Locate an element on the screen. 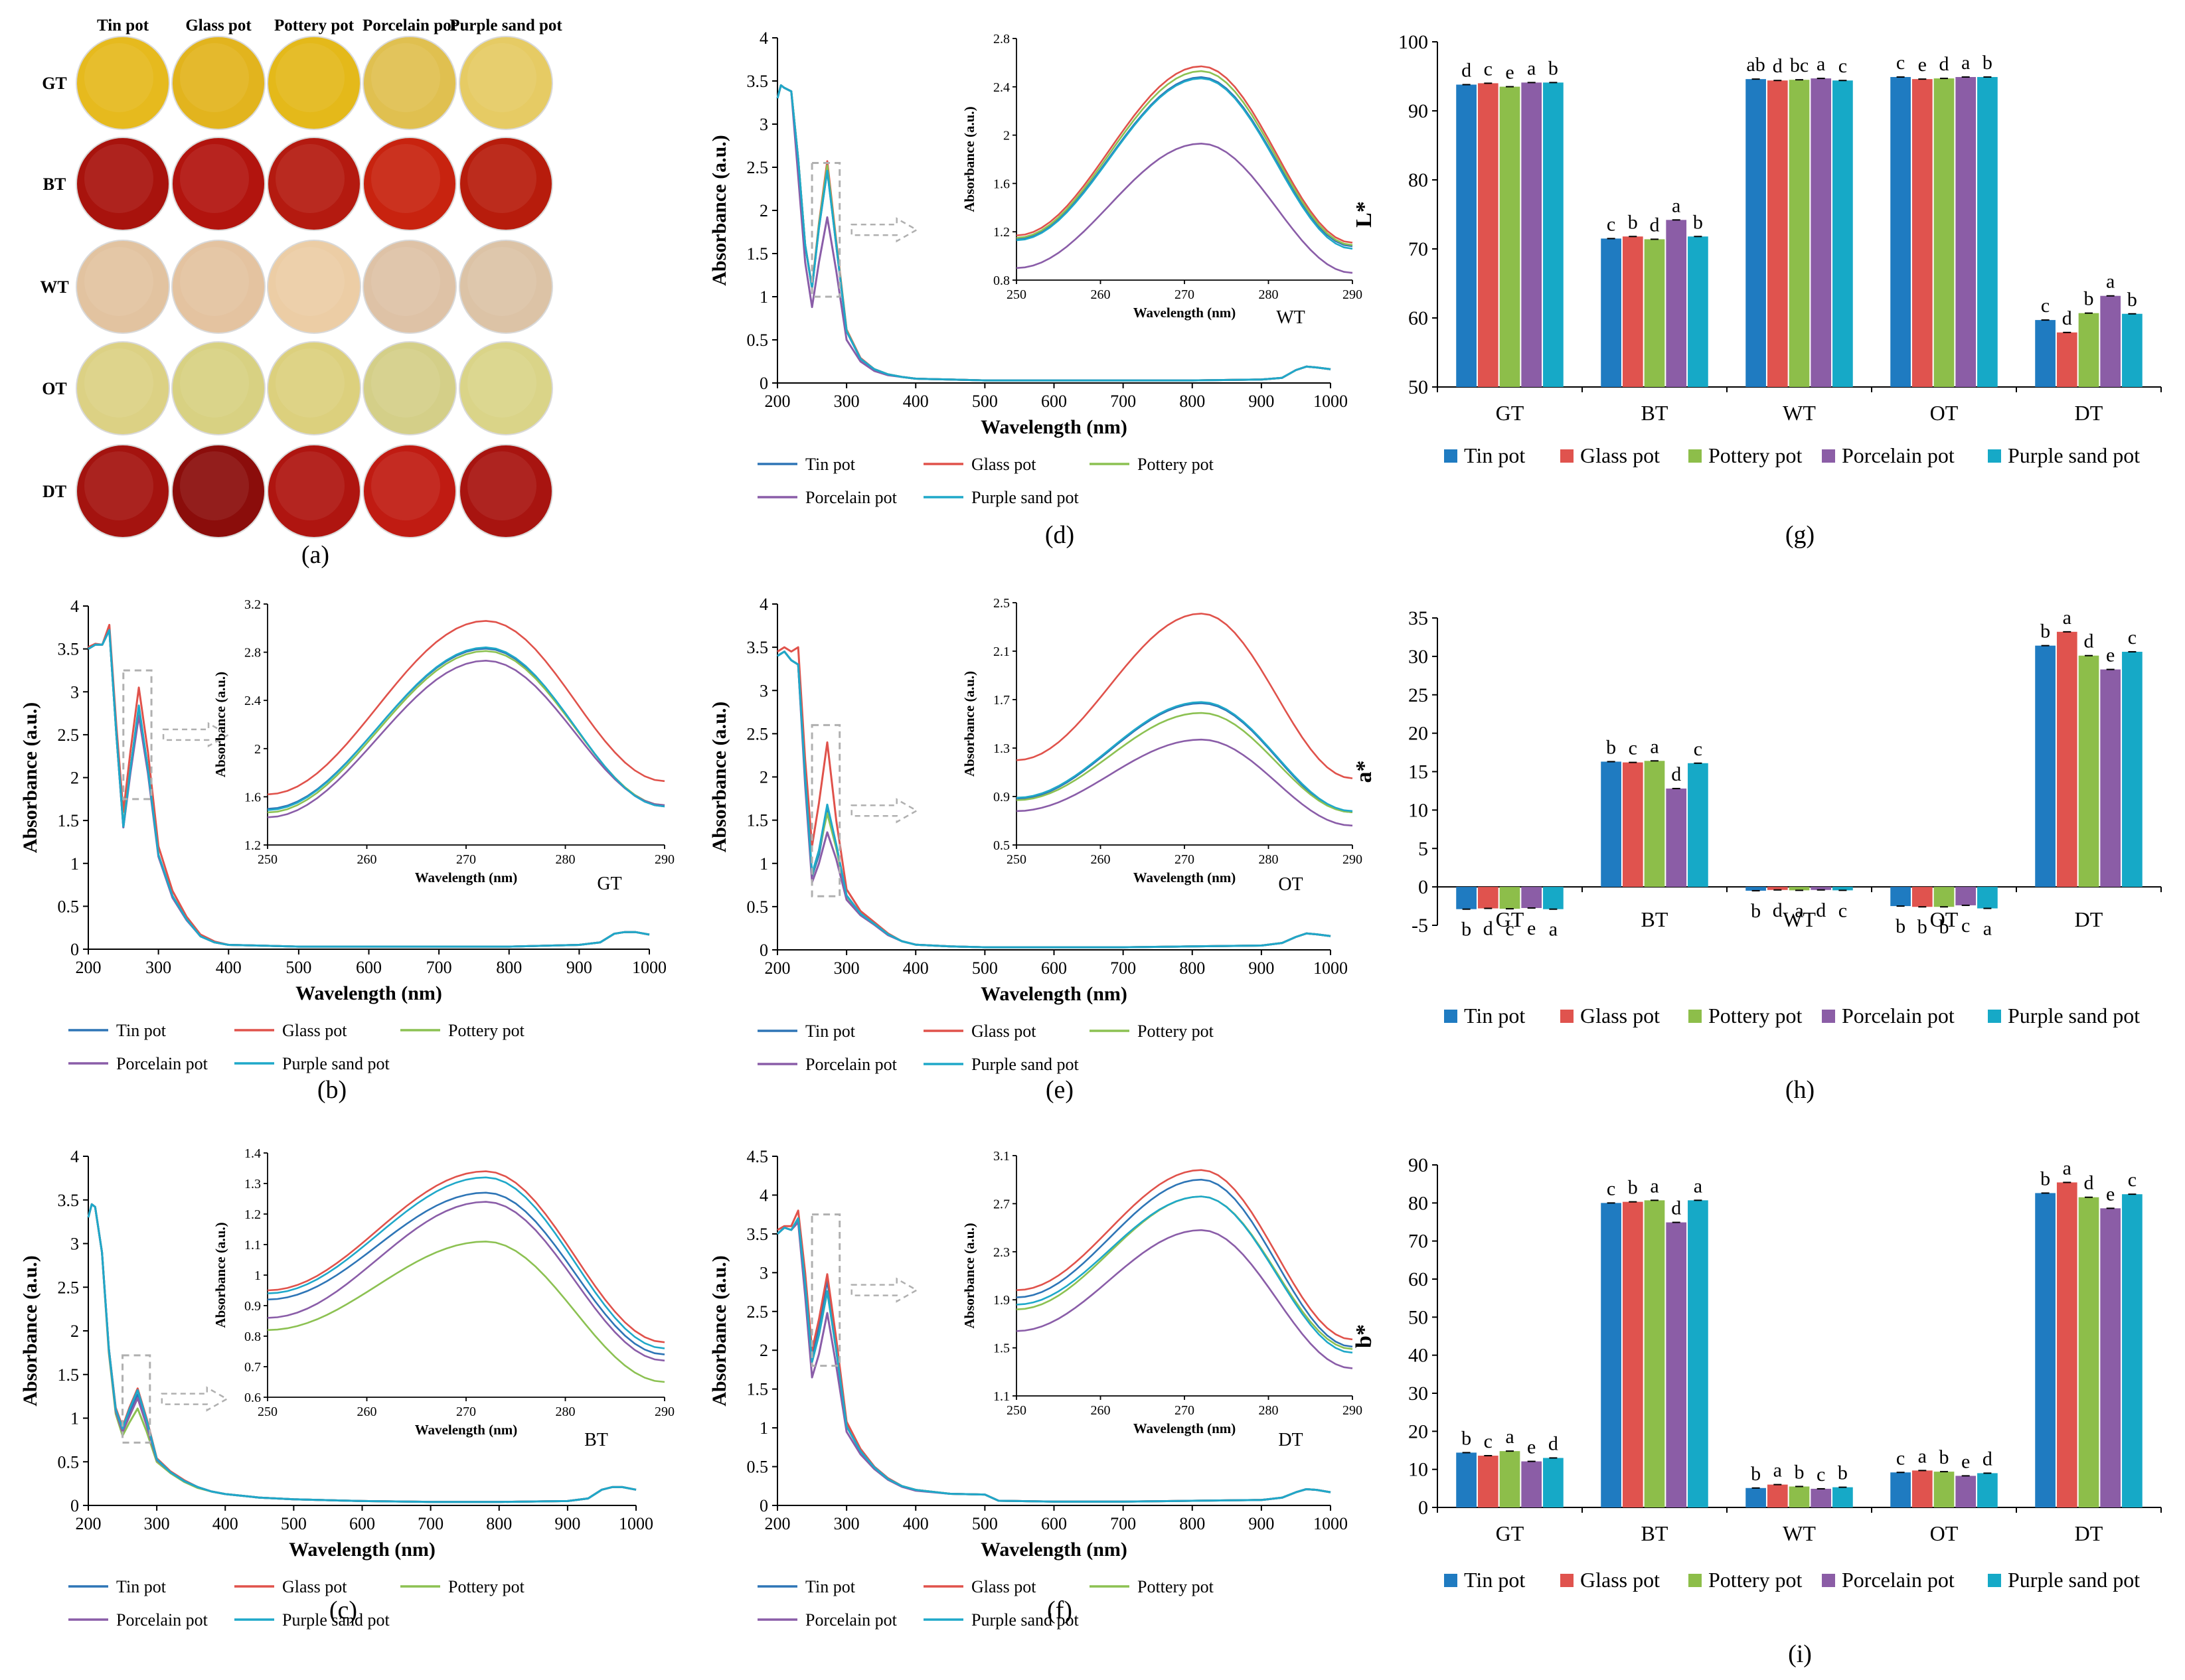 This screenshot has width=2185, height=1680. inset-y-tick-label: 1.5 is located at coordinates (1002, 1348).